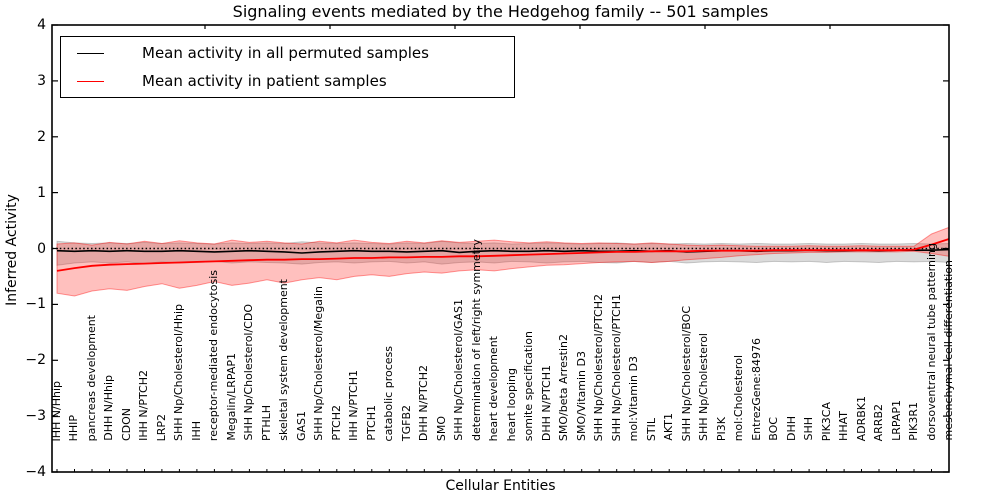  I want to click on x-category-label: PTCH1, so click(371, 423).